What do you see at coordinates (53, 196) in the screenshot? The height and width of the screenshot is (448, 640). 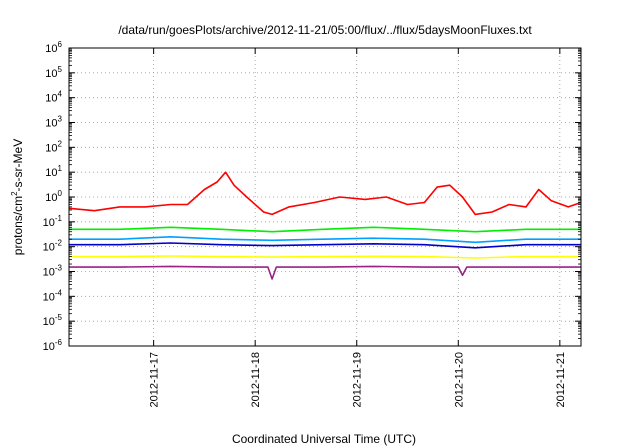 I see `y-tick-label: 10⁰` at bounding box center [53, 196].